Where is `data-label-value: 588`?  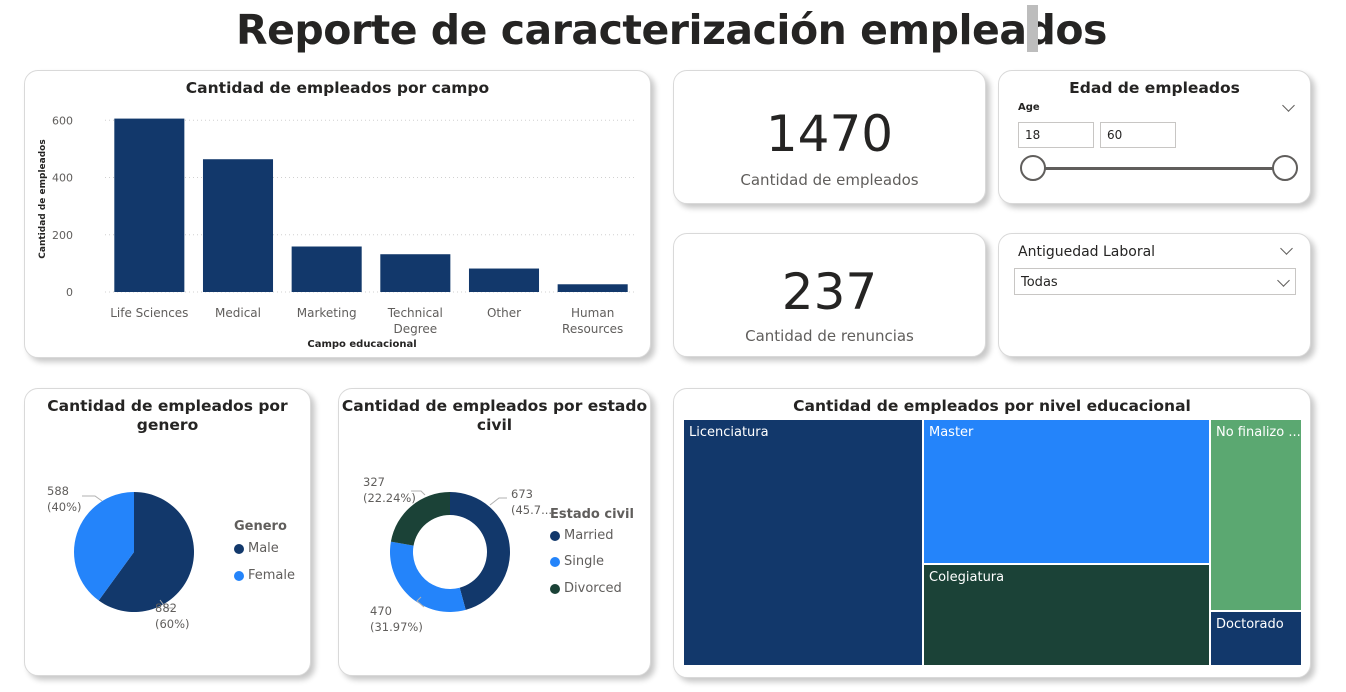
data-label-value: 588 is located at coordinates (58, 491).